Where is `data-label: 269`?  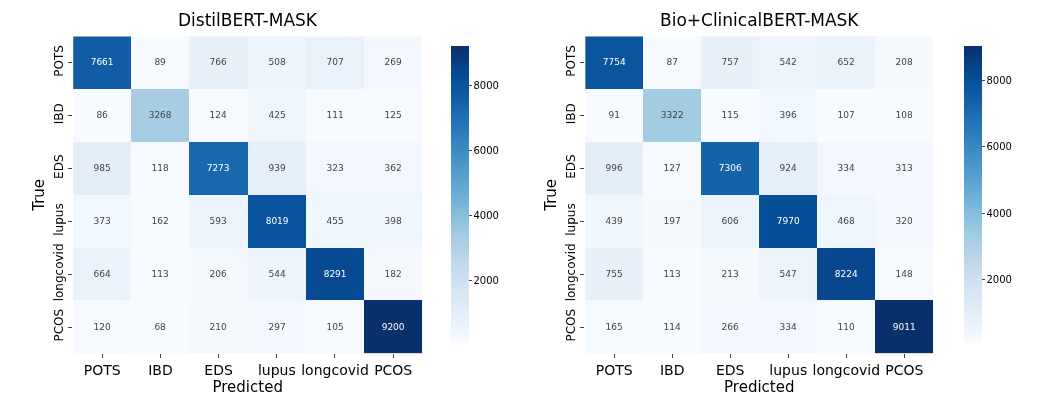
data-label: 269 is located at coordinates (393, 62).